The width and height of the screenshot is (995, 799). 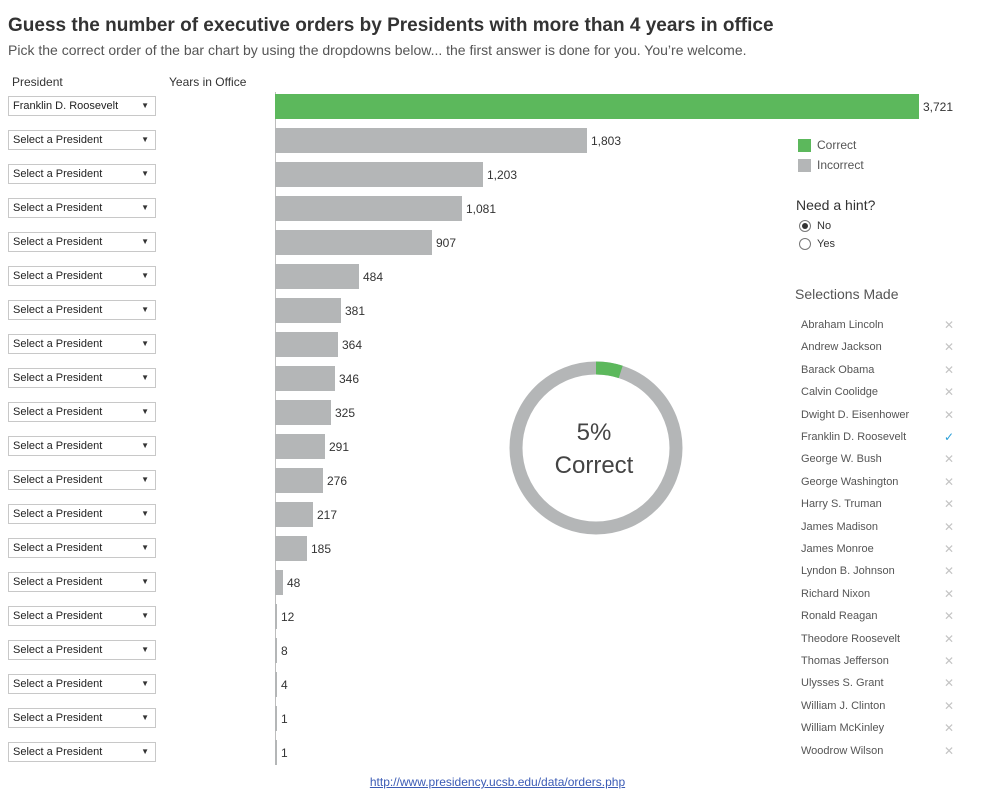 What do you see at coordinates (839, 616) in the screenshot?
I see `selection-name: Ronald Reagan` at bounding box center [839, 616].